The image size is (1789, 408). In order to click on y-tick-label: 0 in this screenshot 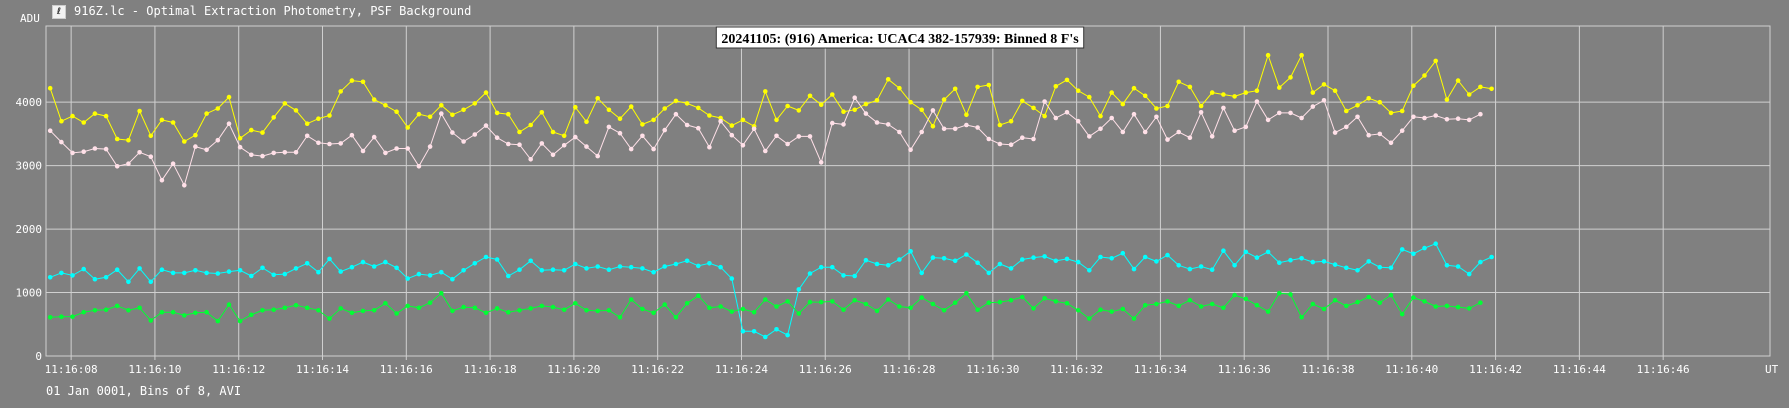, I will do `click(38, 356)`.